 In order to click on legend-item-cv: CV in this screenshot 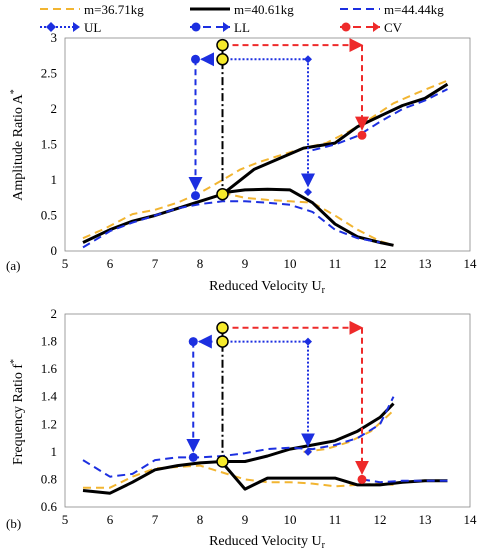, I will do `click(371, 27)`.